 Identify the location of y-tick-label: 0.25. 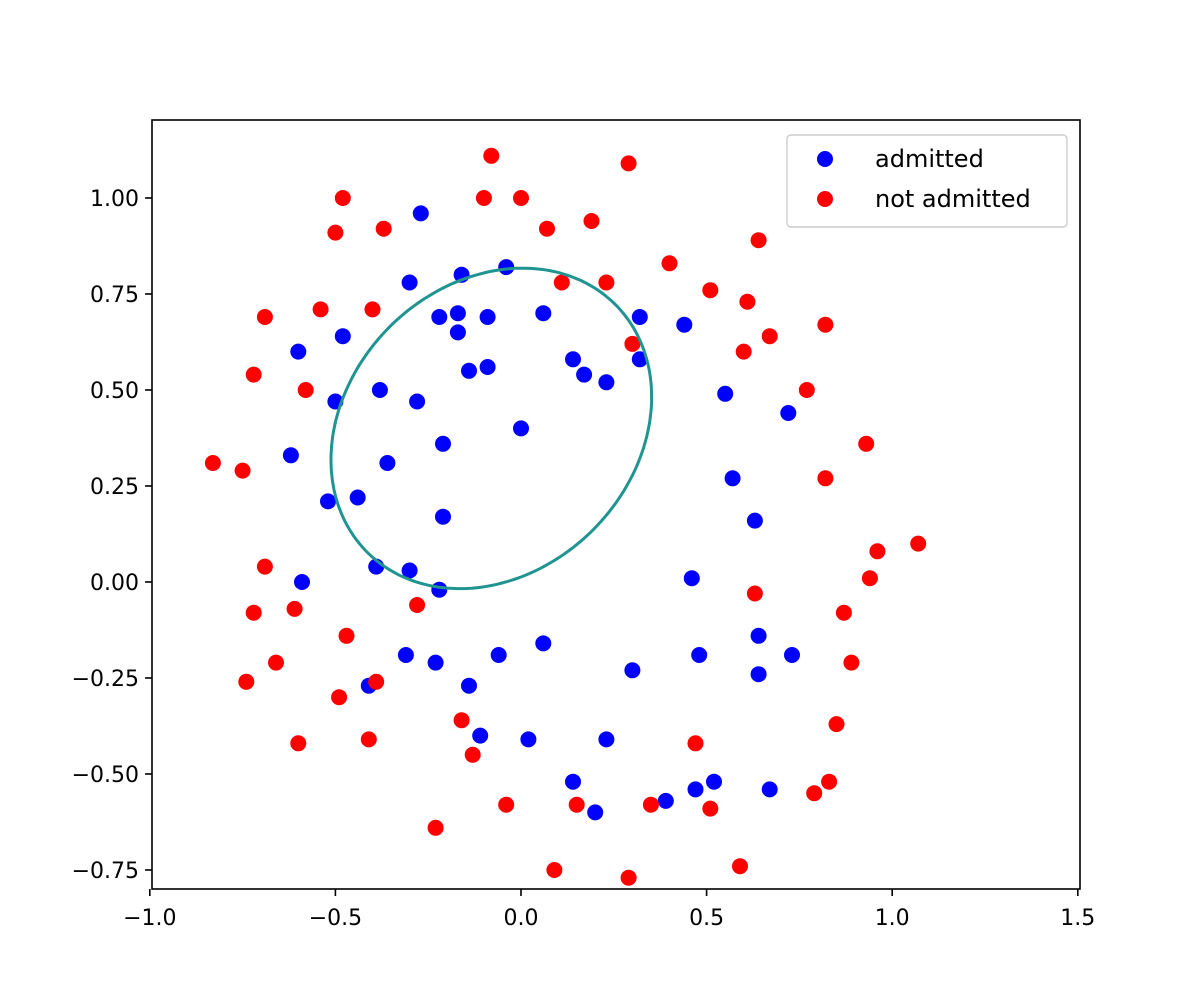
(114, 487).